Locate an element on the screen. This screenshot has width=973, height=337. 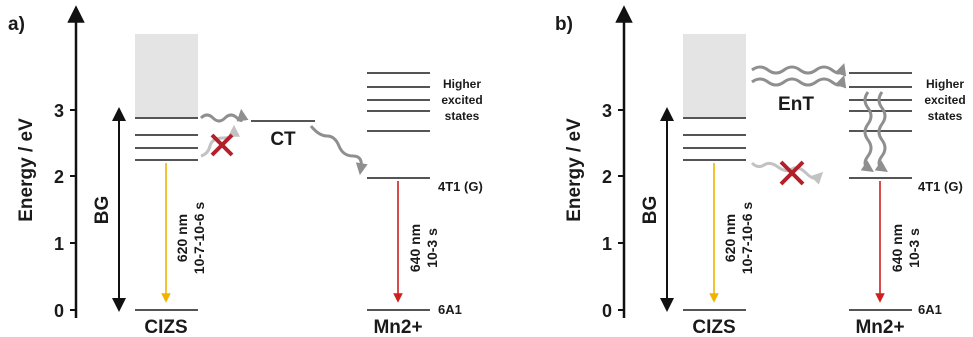
panel-b-bandgap-label: BG is located at coordinates (650, 210).